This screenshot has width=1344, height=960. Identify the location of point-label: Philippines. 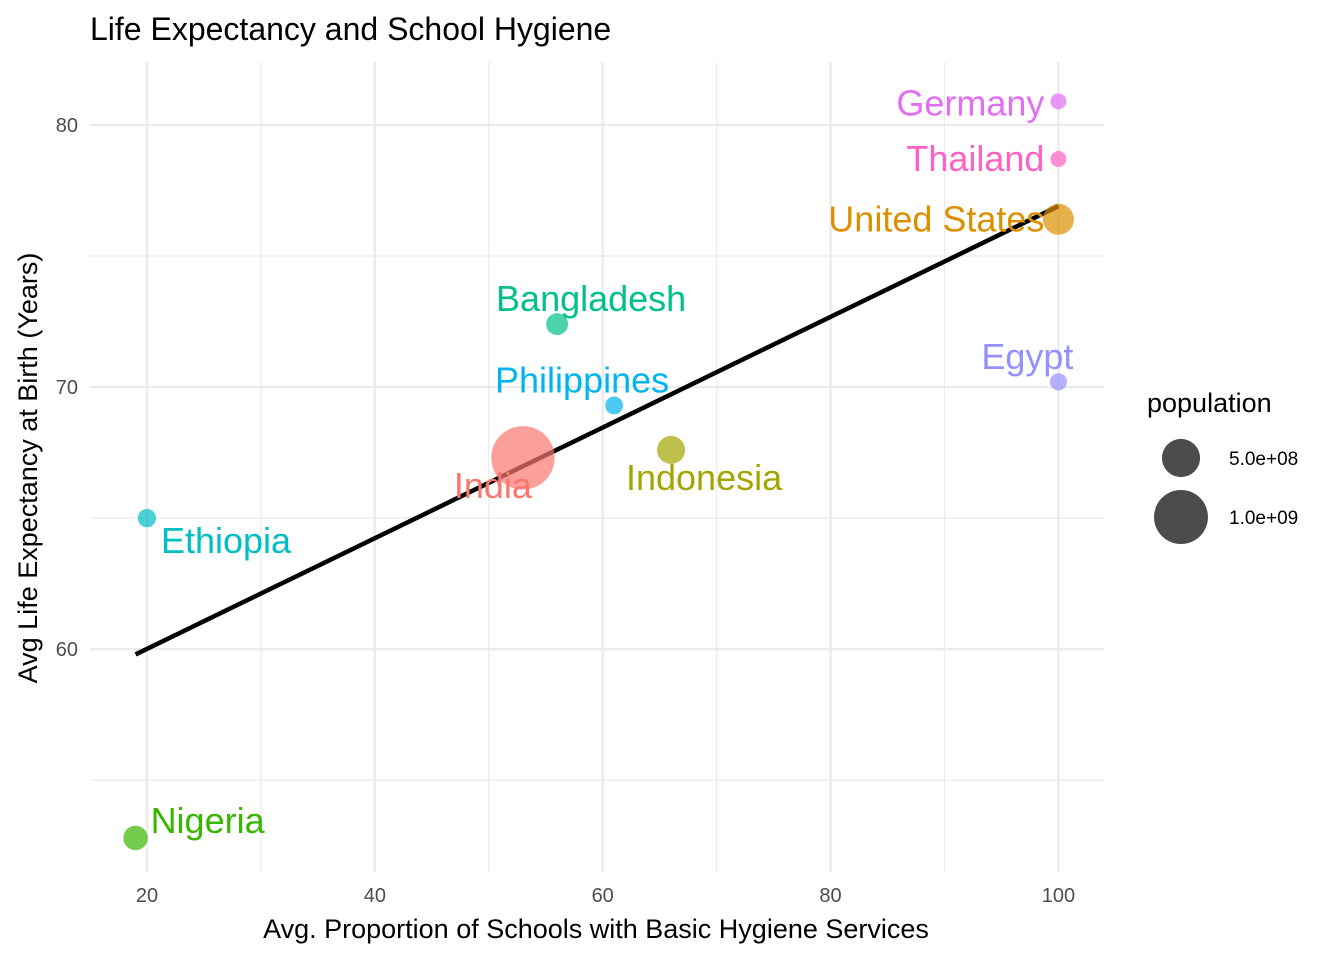
(582, 379).